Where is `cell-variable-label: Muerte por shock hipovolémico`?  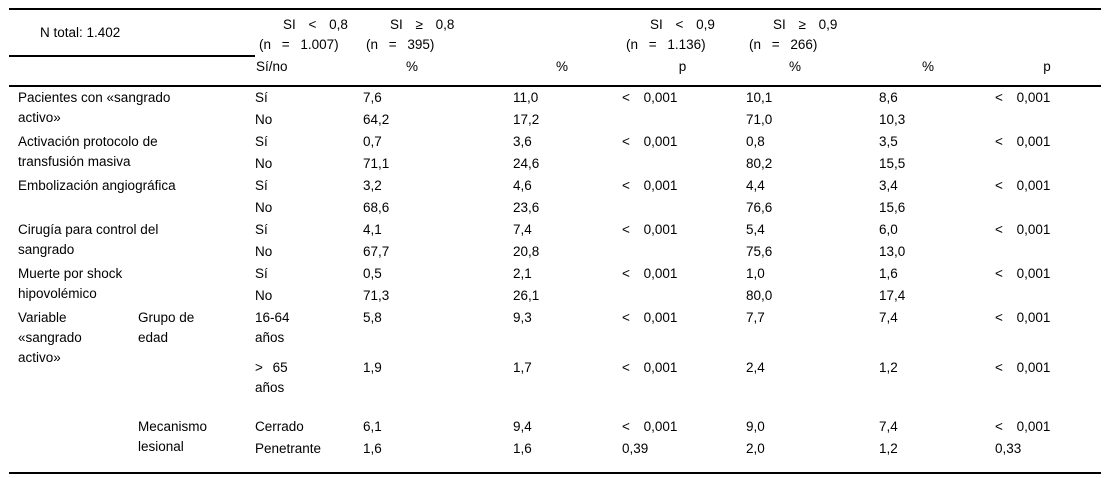
cell-variable-label: Muerte por shock hipovolémico is located at coordinates (70, 283).